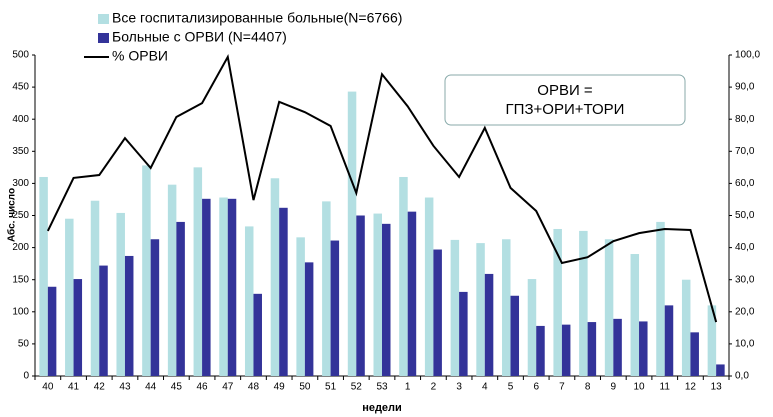 Image resolution: width=773 pixels, height=417 pixels. Describe the element at coordinates (565, 90) in the screenshot. I see `annotation-text: ОРВИ =` at that location.